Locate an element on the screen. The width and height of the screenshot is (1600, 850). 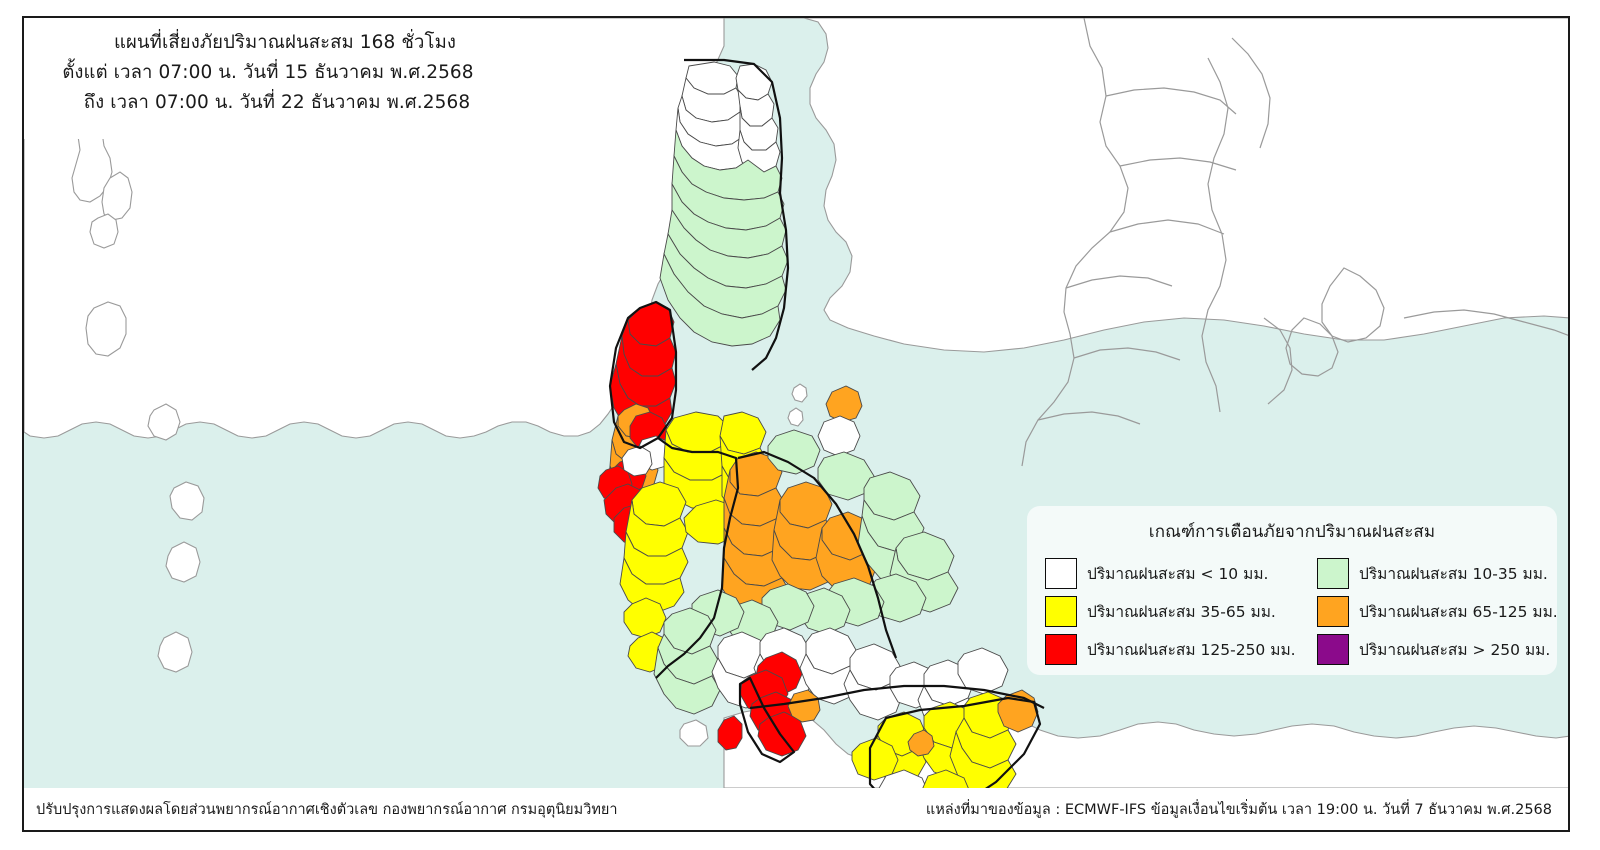
island-ko-phangan is located at coordinates (844, 404).